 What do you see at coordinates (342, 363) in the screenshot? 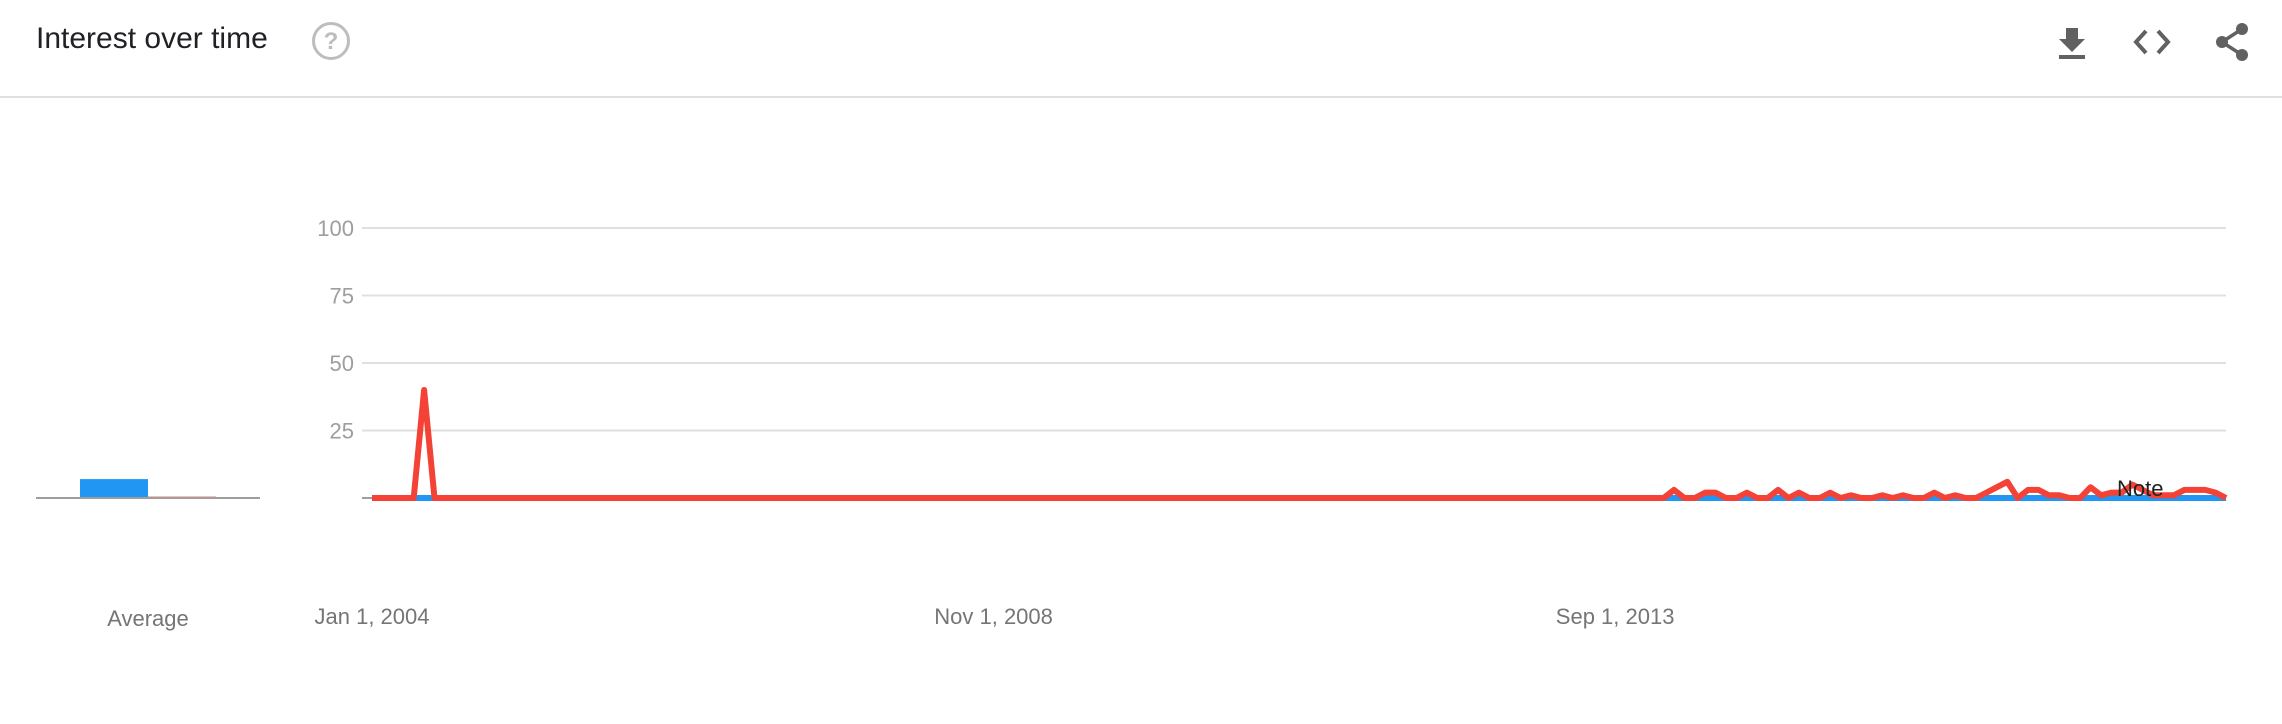
I see `y-tick-label: 50` at bounding box center [342, 363].